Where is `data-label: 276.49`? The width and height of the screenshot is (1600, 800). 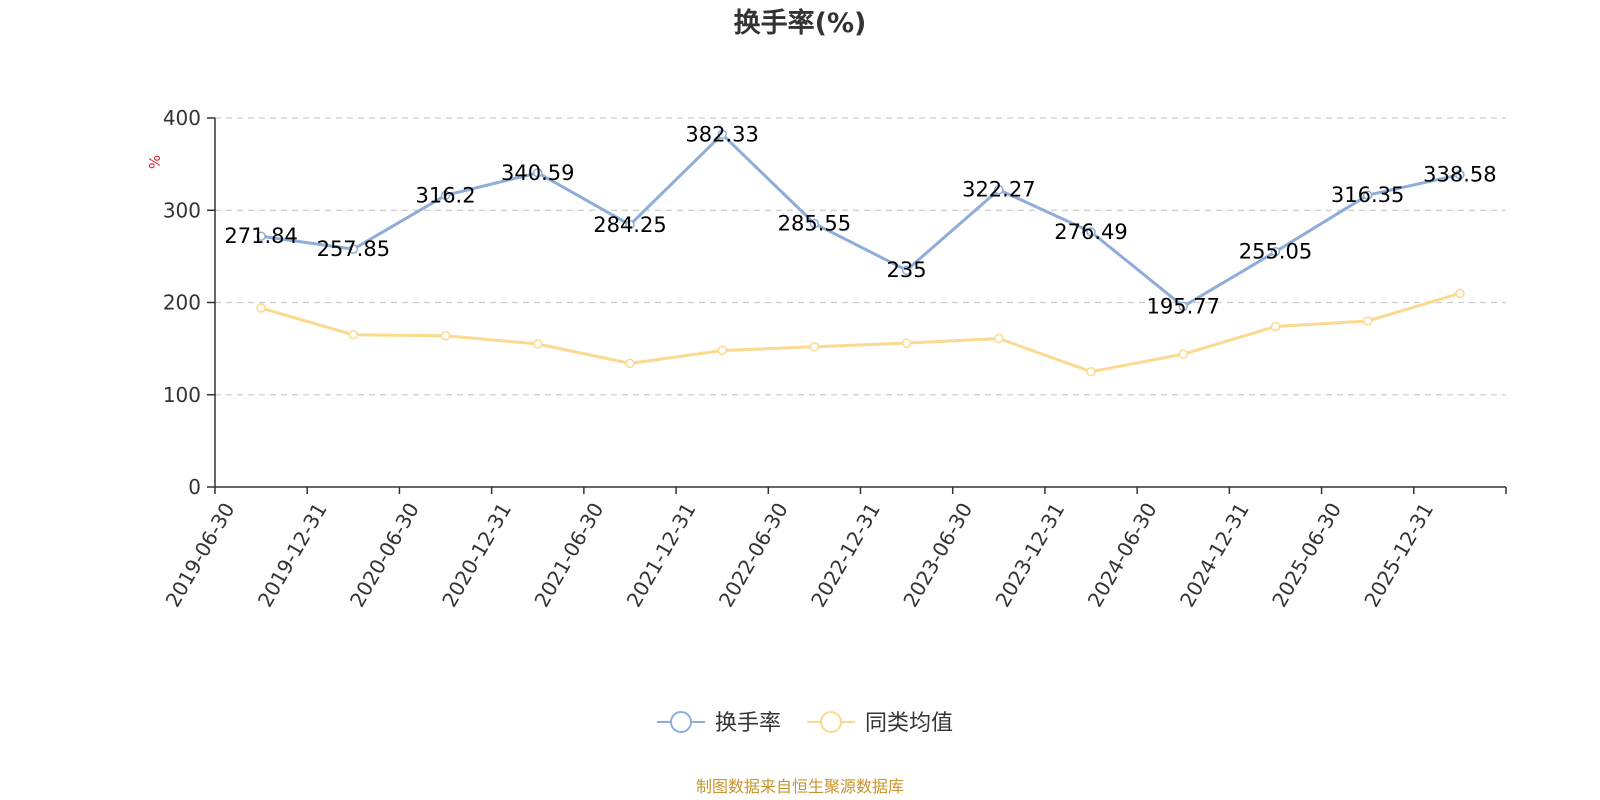
data-label: 276.49 is located at coordinates (1090, 232).